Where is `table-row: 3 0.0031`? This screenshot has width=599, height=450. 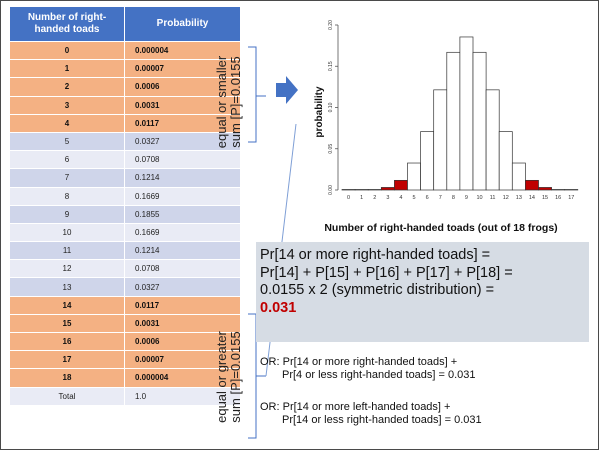
table-row: 3 0.0031 is located at coordinates (125, 105).